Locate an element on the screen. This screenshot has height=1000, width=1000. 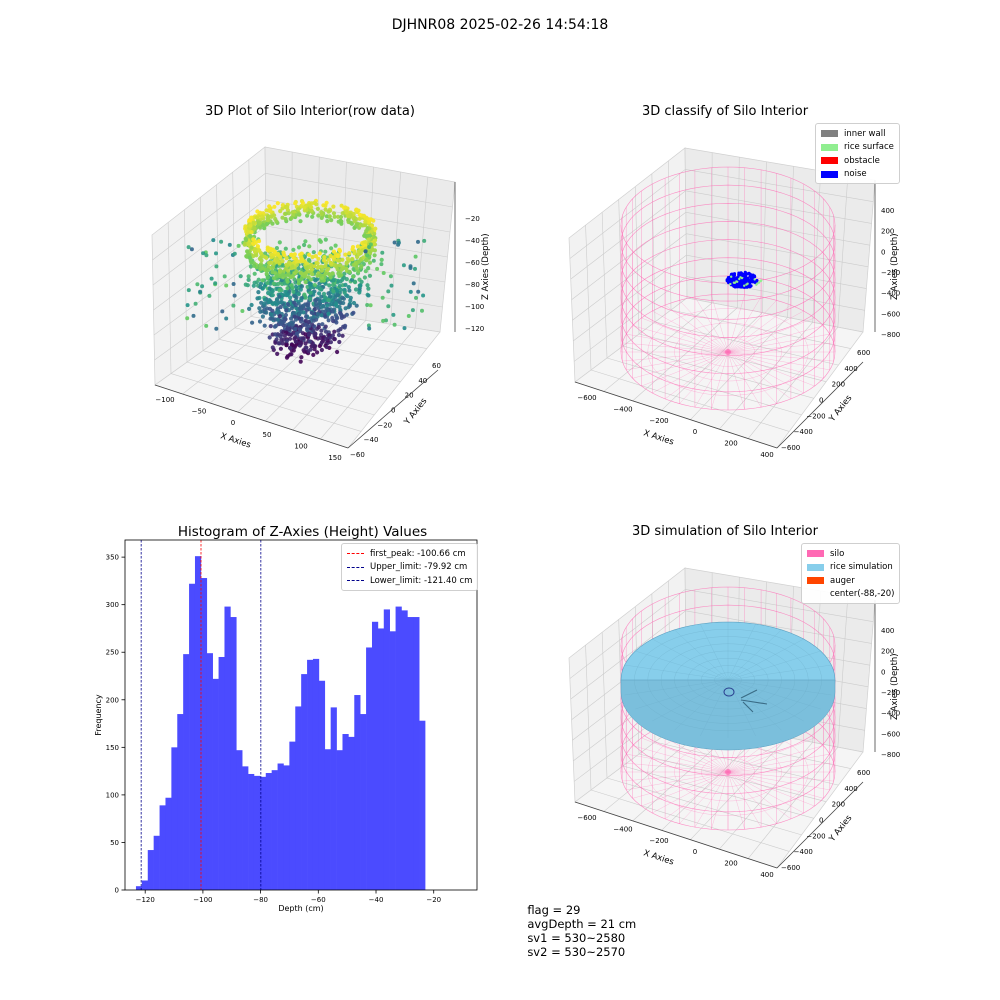
z-tick-label: 400 is located at coordinates (887, 631).